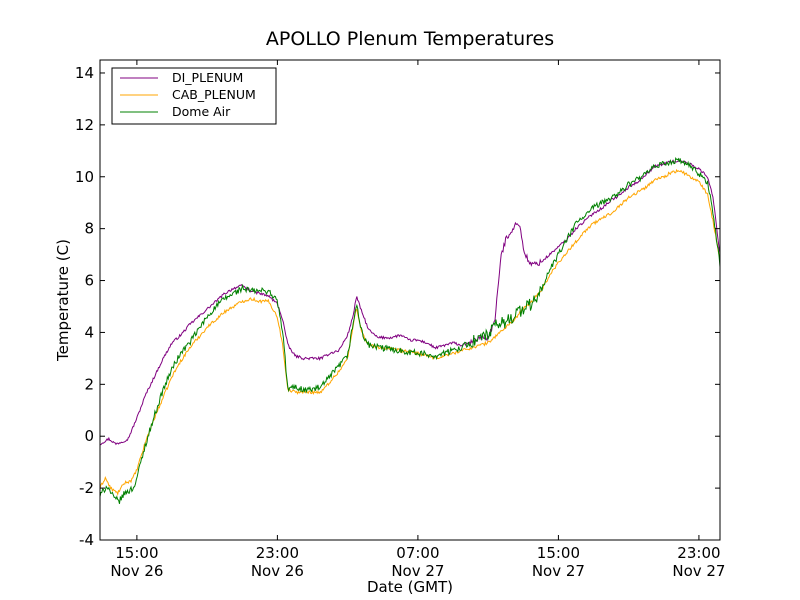 The image size is (800, 600). Describe the element at coordinates (207, 77) in the screenshot. I see `legend-label: DI_PLENUM` at that location.